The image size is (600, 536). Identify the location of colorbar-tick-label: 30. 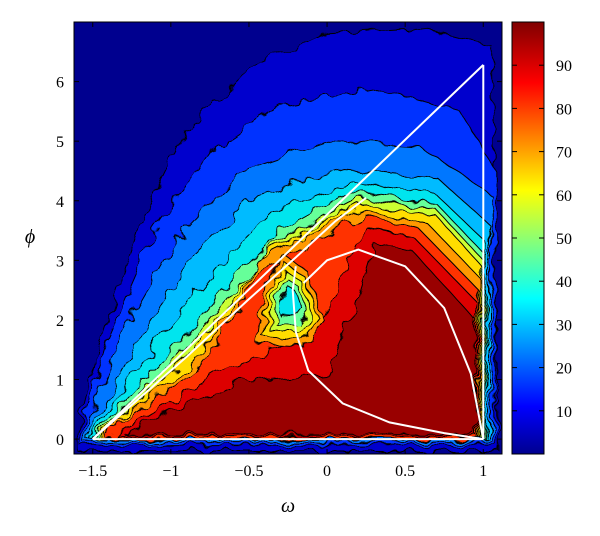
(564, 325).